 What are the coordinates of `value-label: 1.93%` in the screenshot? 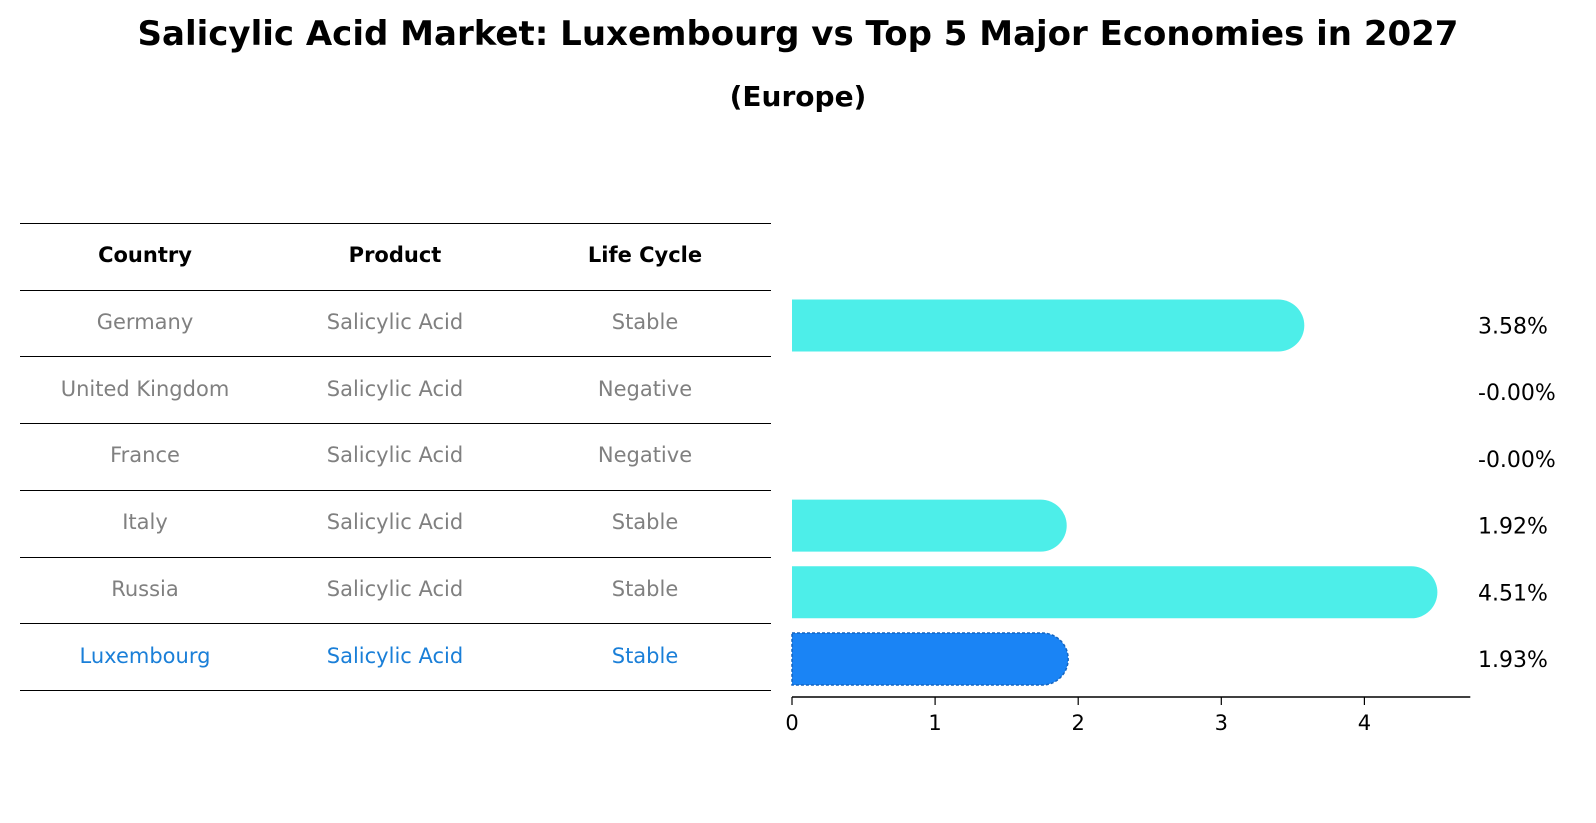 It's located at (1513, 660).